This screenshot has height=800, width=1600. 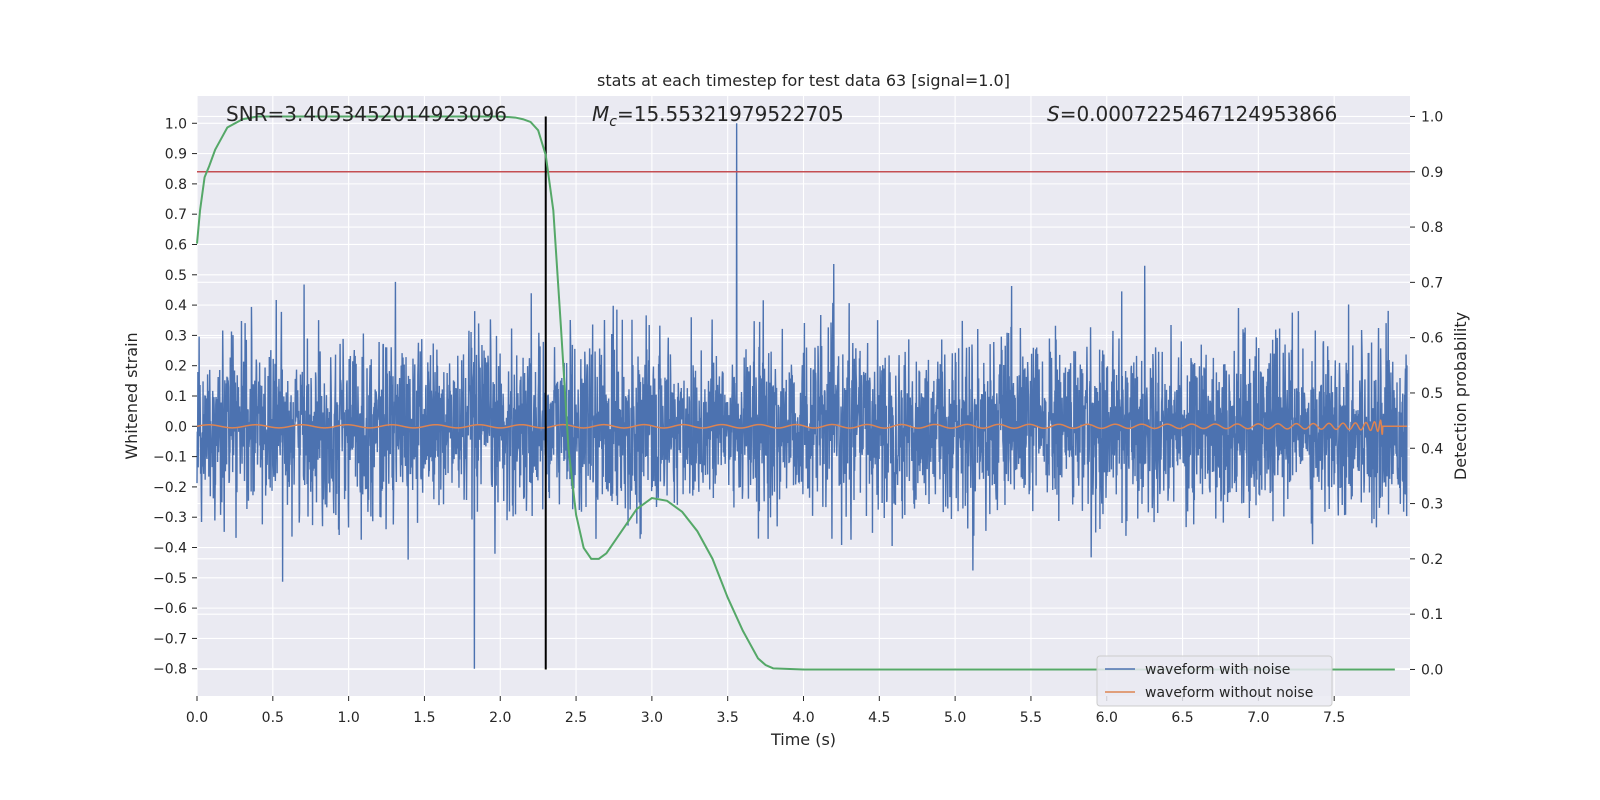 I want to click on y-tick-label: 0.7, so click(x=176, y=215).